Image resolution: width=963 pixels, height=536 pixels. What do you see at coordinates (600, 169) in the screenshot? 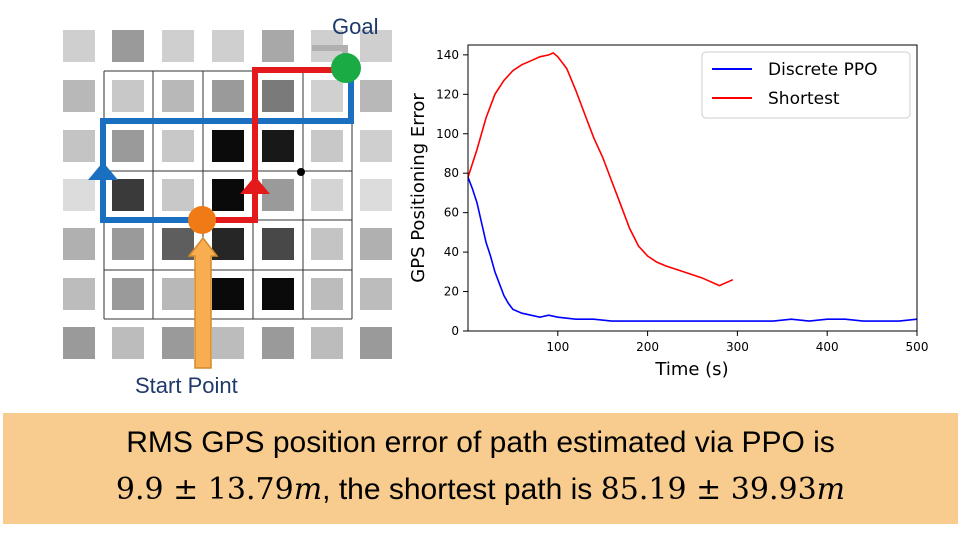
I see `series-line-shortest` at bounding box center [600, 169].